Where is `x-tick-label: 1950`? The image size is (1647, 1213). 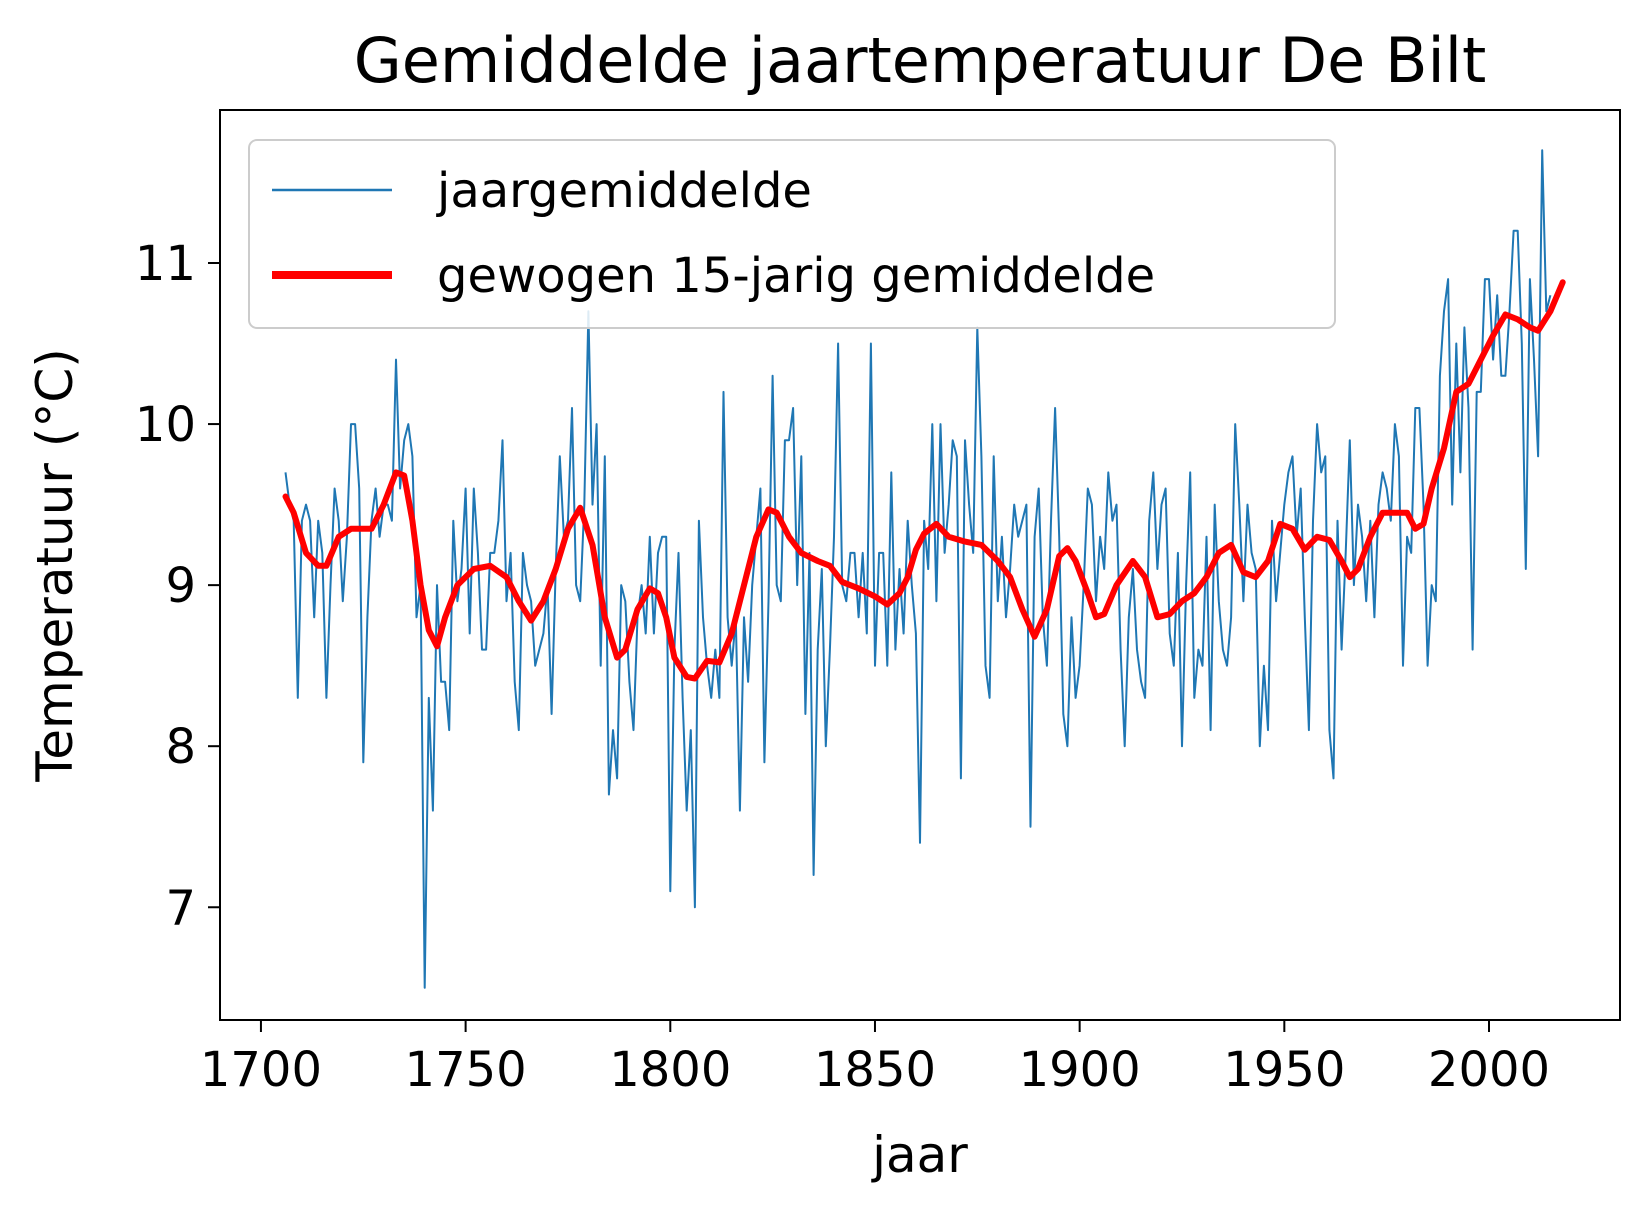
x-tick-label: 1950 is located at coordinates (1284, 1070).